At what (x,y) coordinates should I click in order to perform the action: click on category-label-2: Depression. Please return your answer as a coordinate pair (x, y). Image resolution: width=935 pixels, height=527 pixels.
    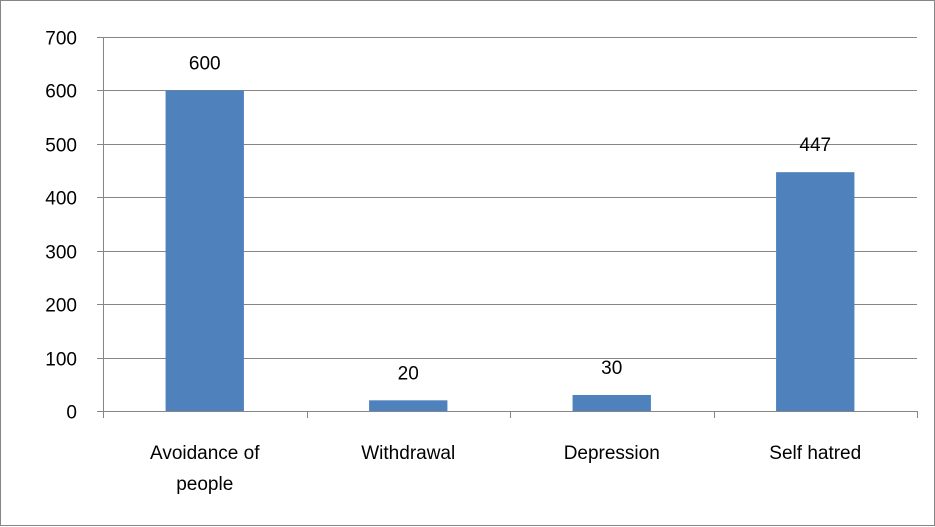
    Looking at the image, I should click on (612, 453).